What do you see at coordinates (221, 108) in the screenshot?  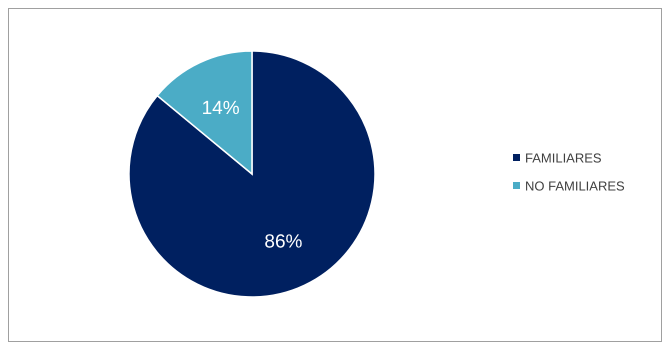 I see `data-label: 14%` at bounding box center [221, 108].